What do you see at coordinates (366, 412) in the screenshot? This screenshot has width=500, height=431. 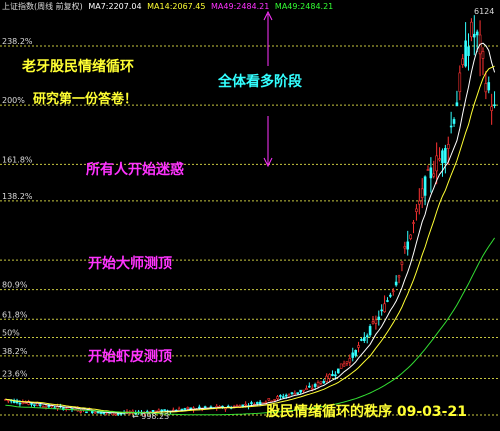 I see `footer-caption: 股民情绪循环的秩序 09-03-21` at bounding box center [366, 412].